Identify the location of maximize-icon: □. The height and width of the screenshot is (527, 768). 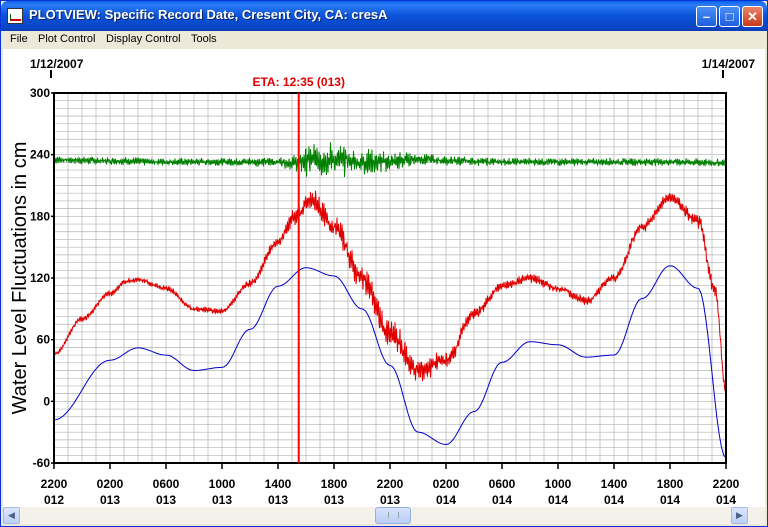
(729, 16).